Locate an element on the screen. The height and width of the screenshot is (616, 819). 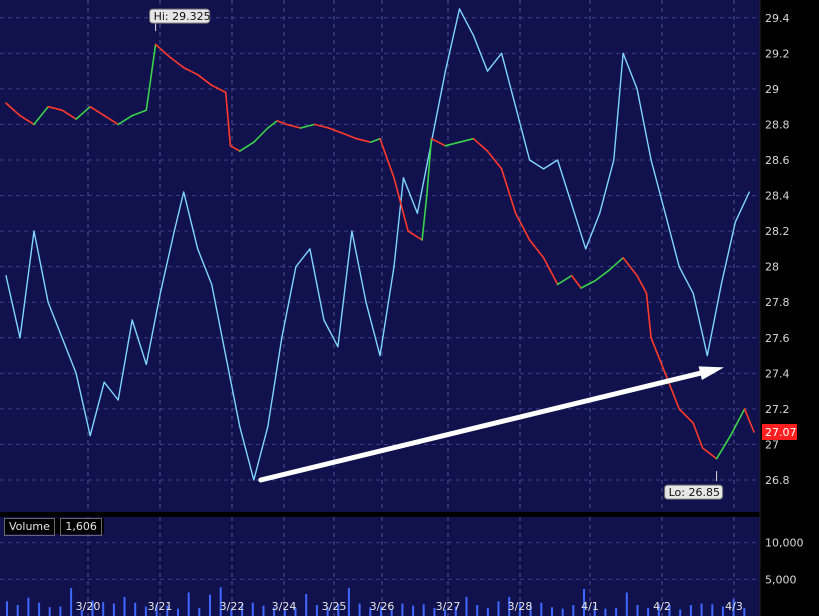
volume-title-value: 1,606 is located at coordinates (81, 527).